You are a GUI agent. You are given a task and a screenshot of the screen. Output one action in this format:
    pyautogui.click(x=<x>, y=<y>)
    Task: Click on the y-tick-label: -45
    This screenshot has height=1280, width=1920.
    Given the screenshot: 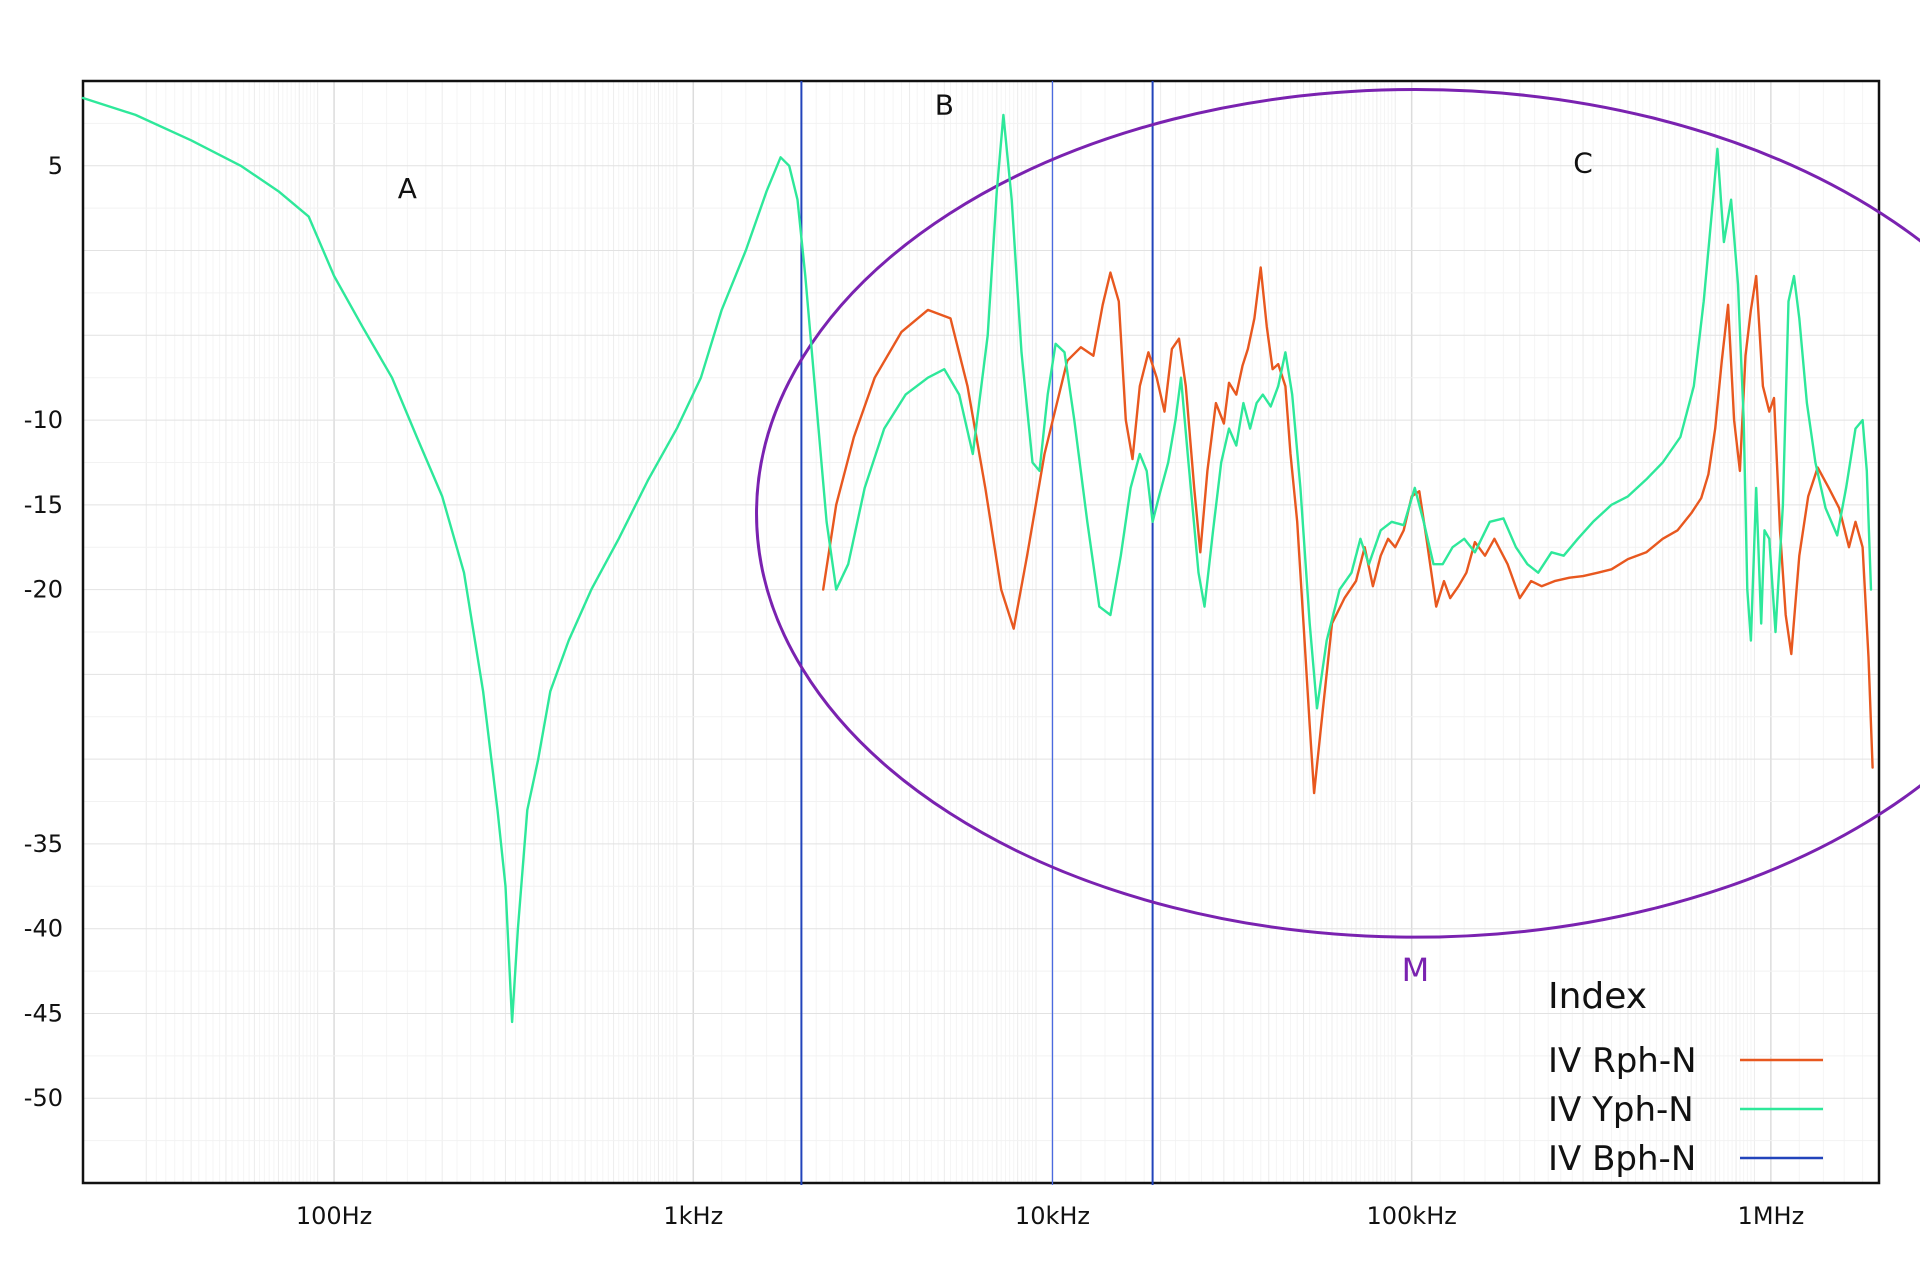 What is the action you would take?
    pyautogui.click(x=43, y=1013)
    